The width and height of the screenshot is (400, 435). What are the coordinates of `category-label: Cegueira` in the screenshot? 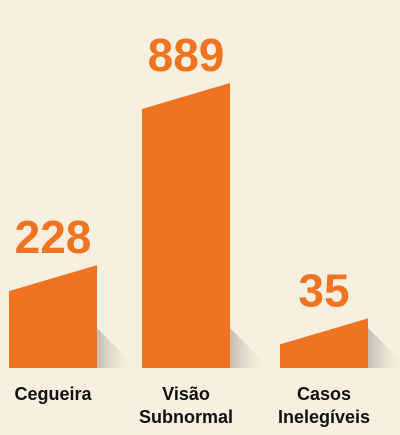 It's located at (53, 394).